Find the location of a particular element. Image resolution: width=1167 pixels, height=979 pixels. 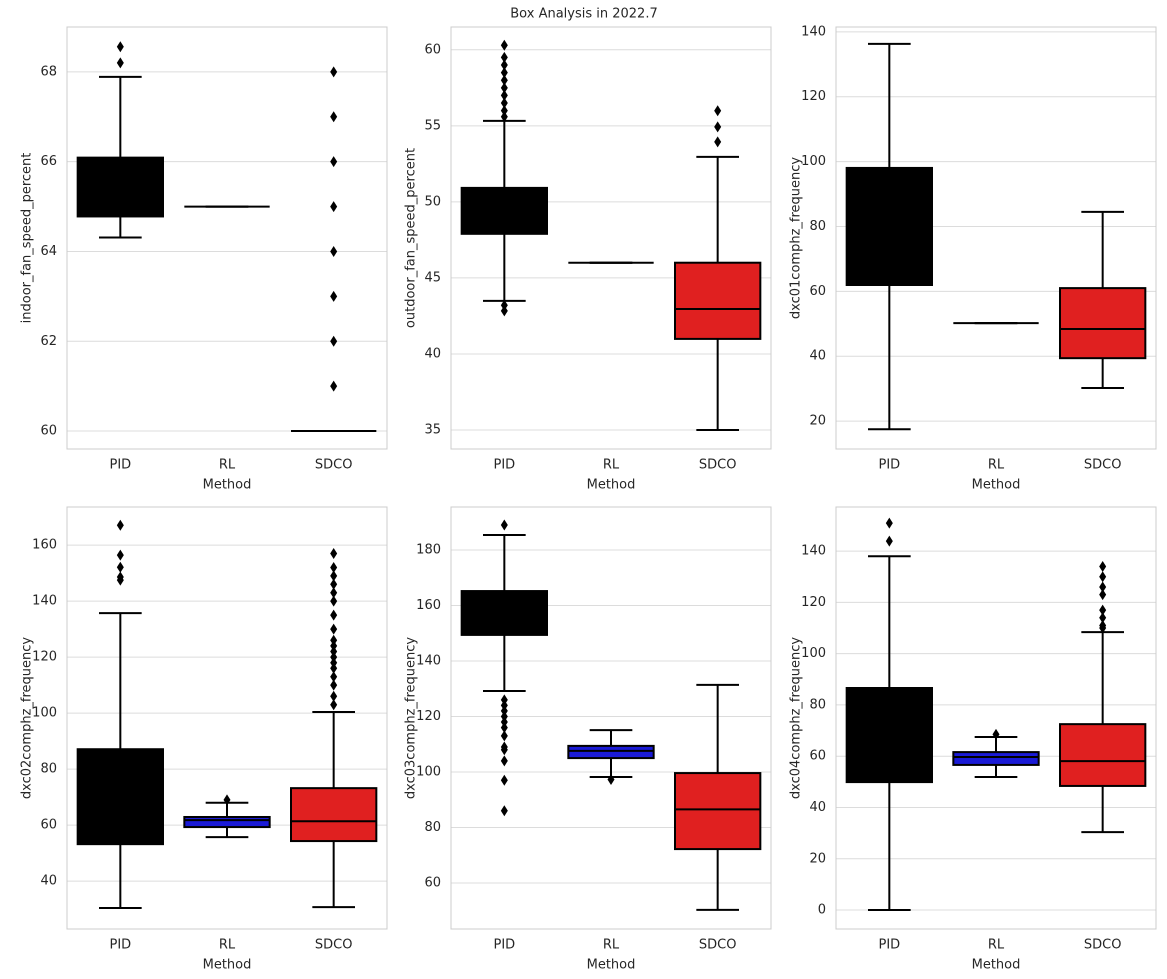

y-axis-label: dxc04comphz_frequency is located at coordinates (796, 718).